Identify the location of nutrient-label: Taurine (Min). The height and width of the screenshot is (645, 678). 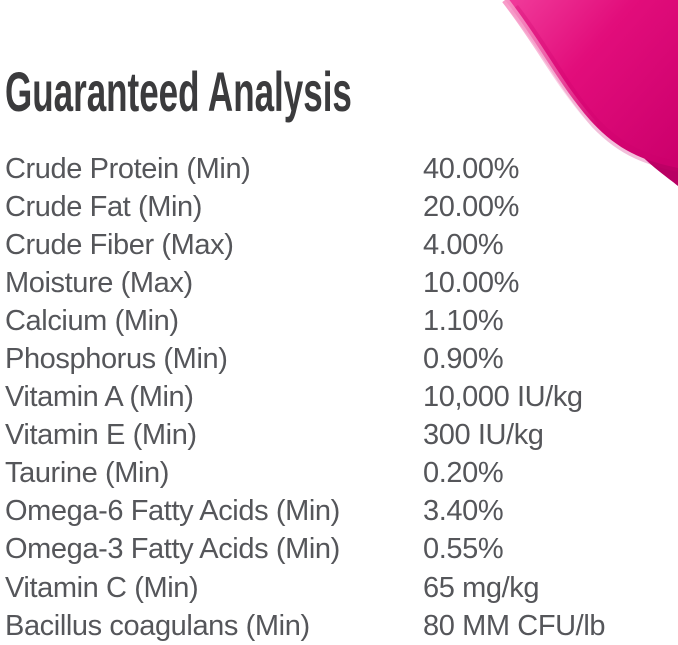
(87, 473).